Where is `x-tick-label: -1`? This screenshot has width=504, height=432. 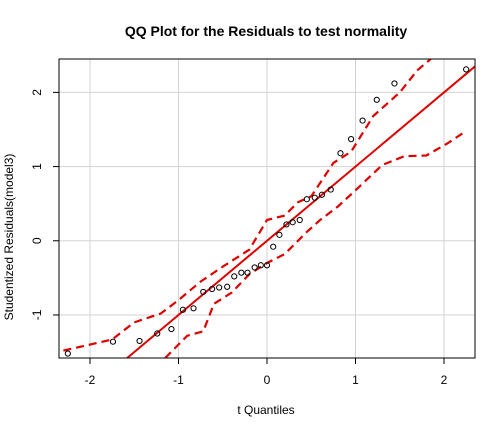 x-tick-label: -1 is located at coordinates (178, 380).